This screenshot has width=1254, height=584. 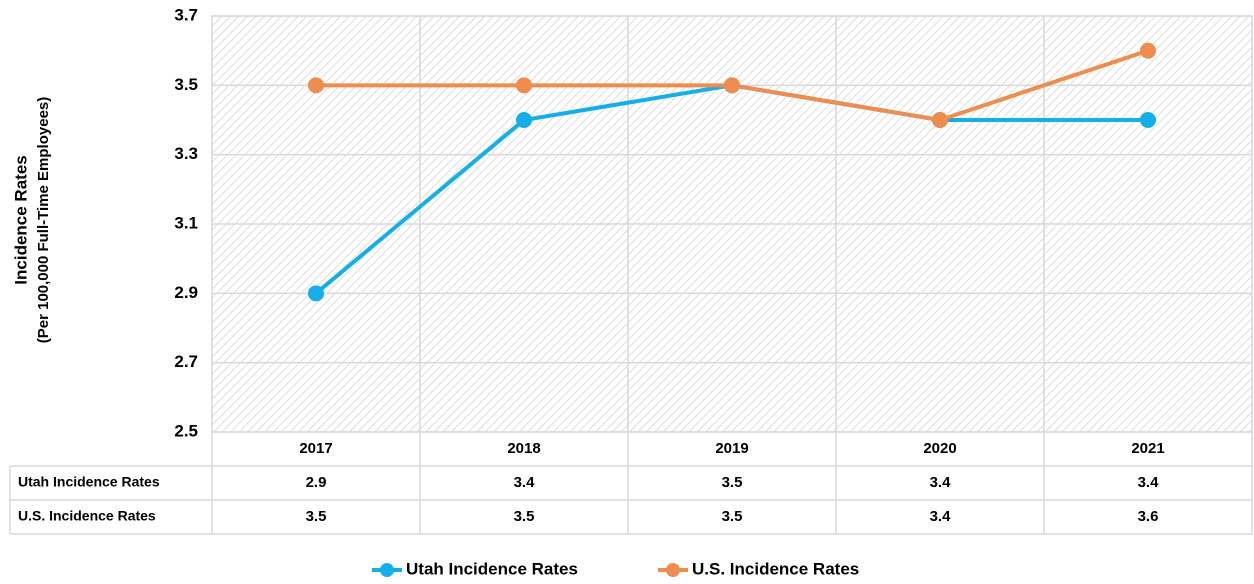 What do you see at coordinates (20, 219) in the screenshot?
I see `y-axis-label: Incidence Rates` at bounding box center [20, 219].